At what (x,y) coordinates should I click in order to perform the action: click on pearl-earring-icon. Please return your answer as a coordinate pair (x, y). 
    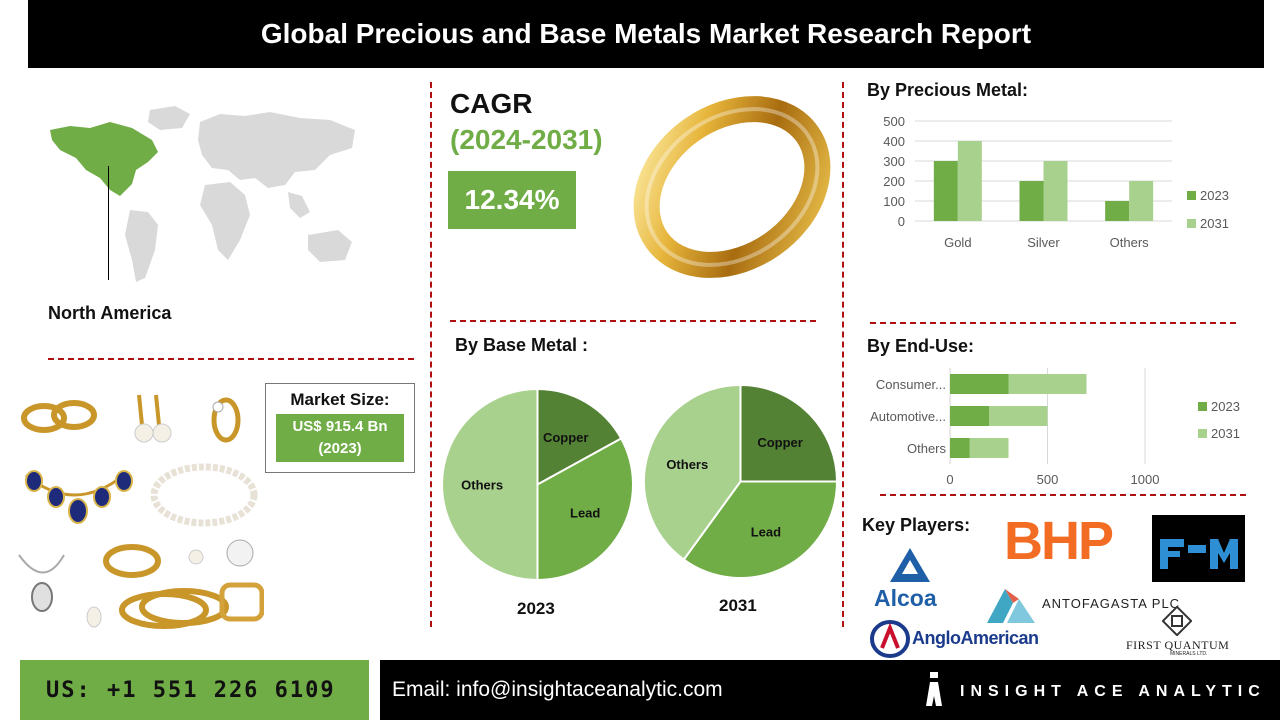
    Looking at the image, I should click on (144, 433).